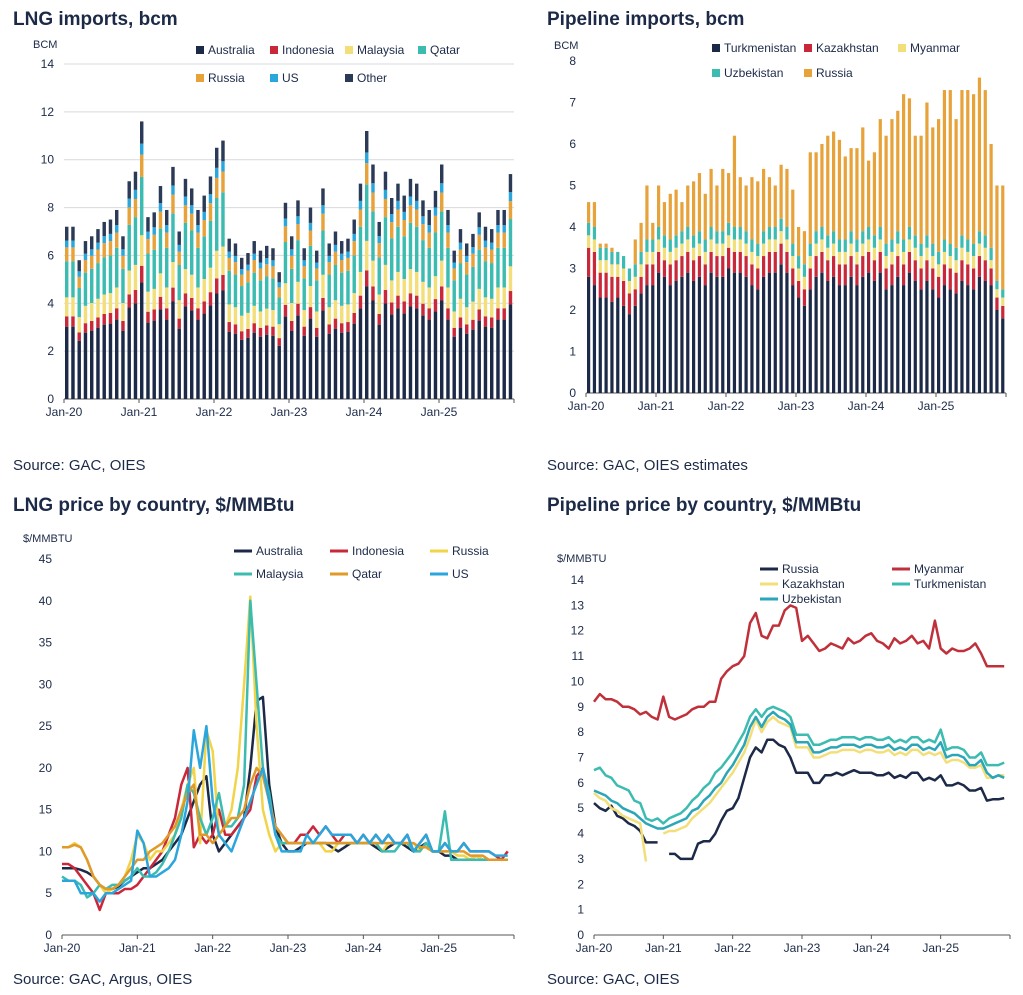  What do you see at coordinates (46, 851) in the screenshot?
I see `y-tick-label: 10` at bounding box center [46, 851].